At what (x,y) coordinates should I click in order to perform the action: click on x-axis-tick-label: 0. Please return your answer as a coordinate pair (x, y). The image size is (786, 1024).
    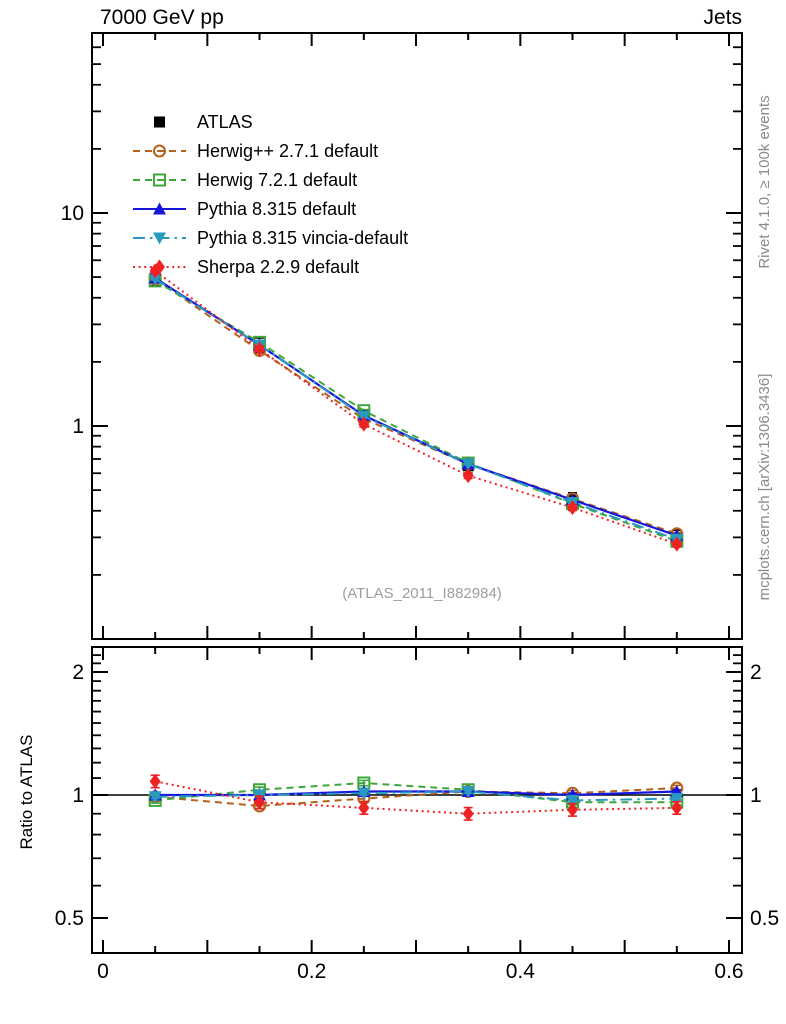
    Looking at the image, I should click on (103, 971).